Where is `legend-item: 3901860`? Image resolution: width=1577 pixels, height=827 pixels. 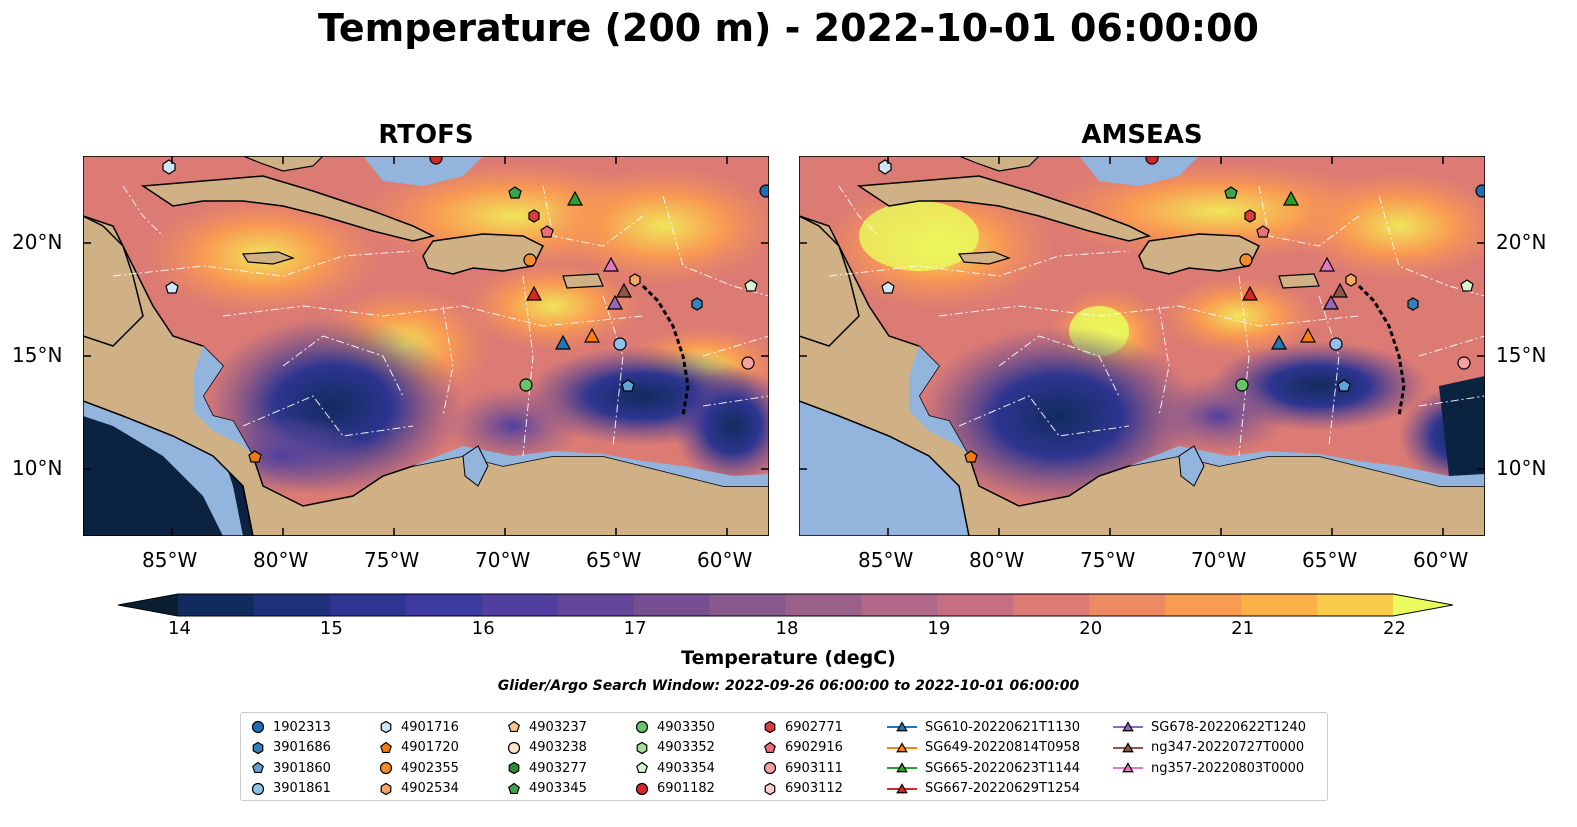 legend-item: 3901860 is located at coordinates (291, 768).